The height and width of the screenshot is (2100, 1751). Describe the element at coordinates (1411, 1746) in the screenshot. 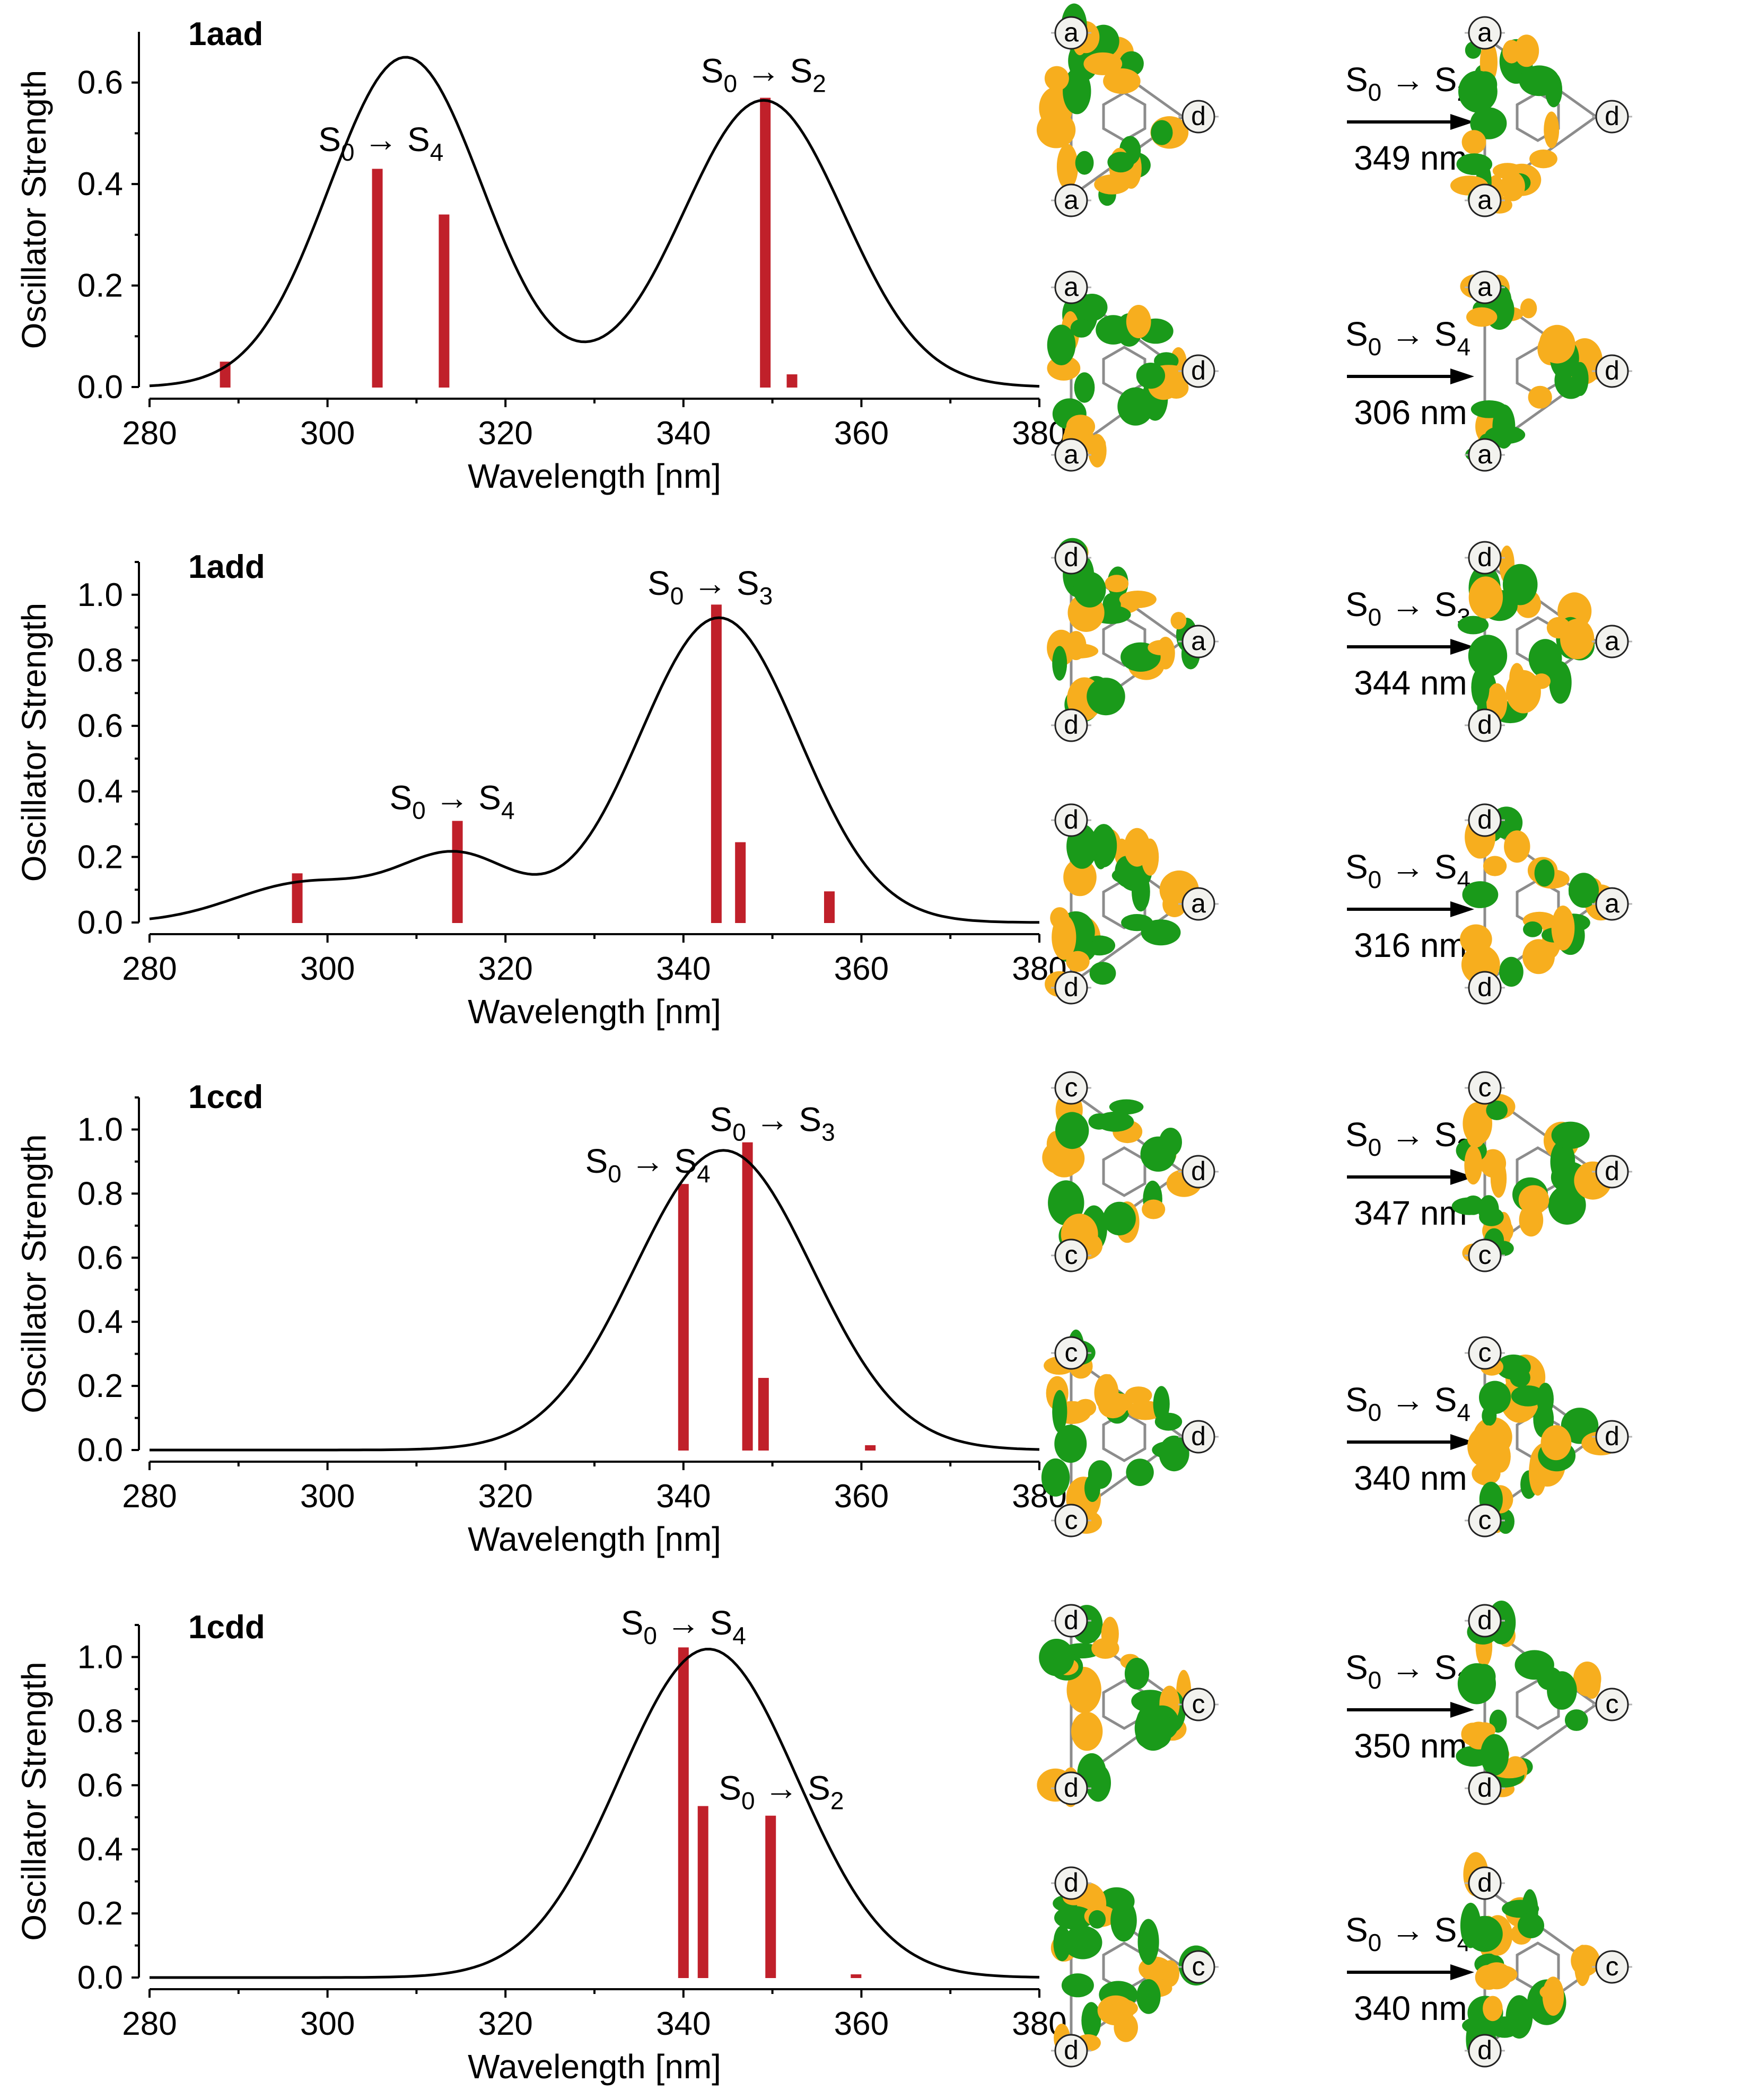

I see `wavelength-label: 350 nm` at that location.